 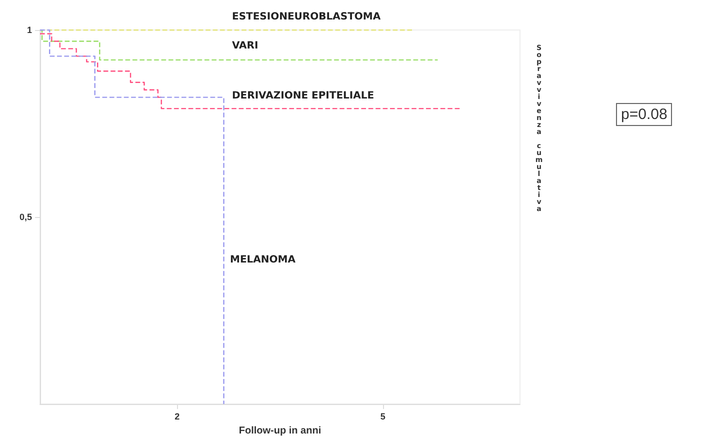 I want to click on x-axis-title: Follow-up in anni, so click(x=280, y=431).